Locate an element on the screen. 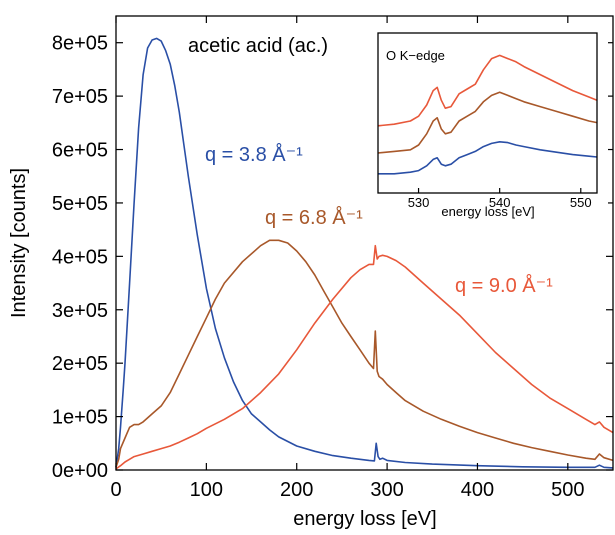 This screenshot has height=535, width=615. x-tick-label: 500 is located at coordinates (567, 490).